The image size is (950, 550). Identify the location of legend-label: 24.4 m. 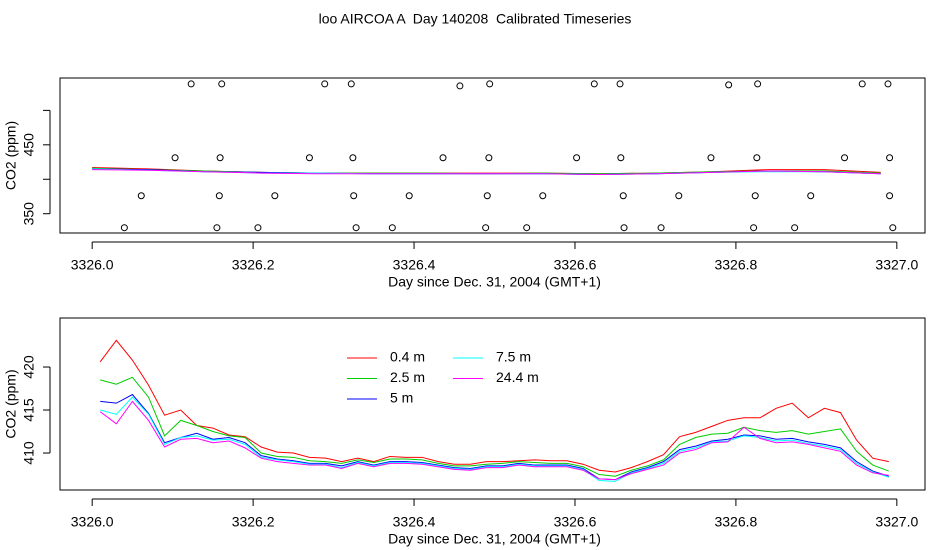
(517, 377).